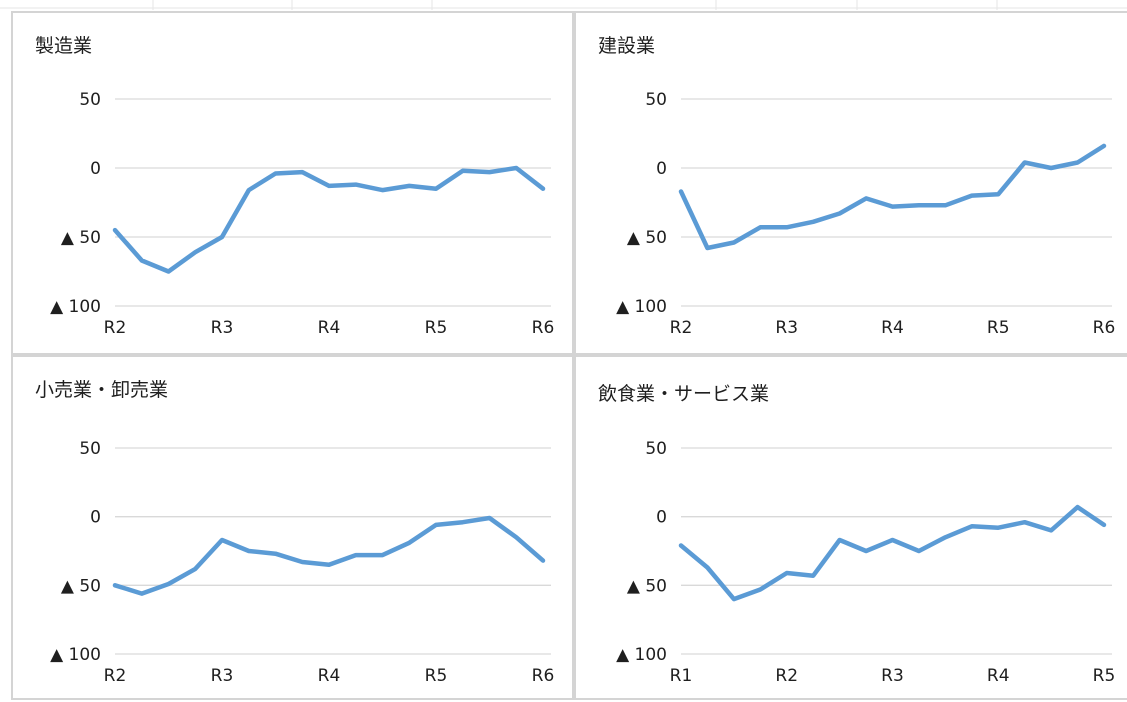  Describe the element at coordinates (627, 46) in the screenshot. I see `chart-title: 建設業` at that location.